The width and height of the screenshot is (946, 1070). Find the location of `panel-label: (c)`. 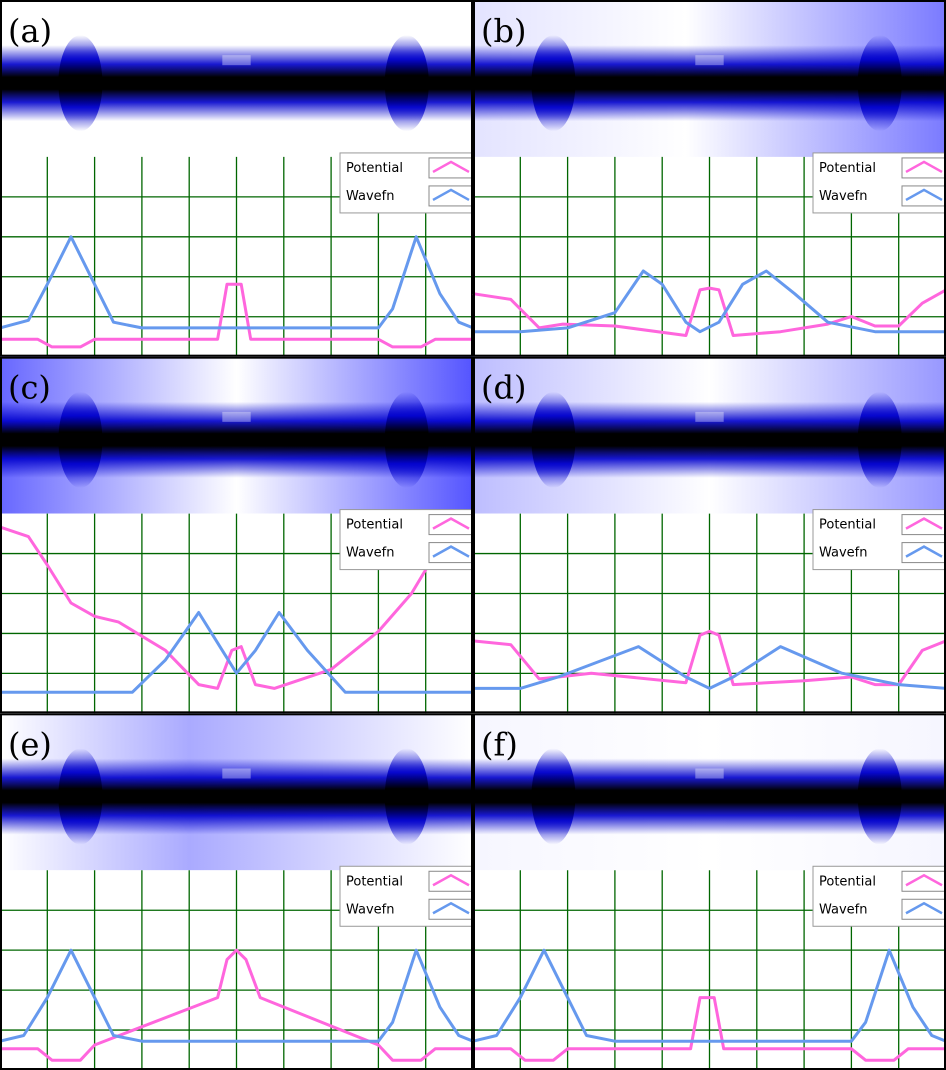

panel-label: (c) is located at coordinates (29, 388).